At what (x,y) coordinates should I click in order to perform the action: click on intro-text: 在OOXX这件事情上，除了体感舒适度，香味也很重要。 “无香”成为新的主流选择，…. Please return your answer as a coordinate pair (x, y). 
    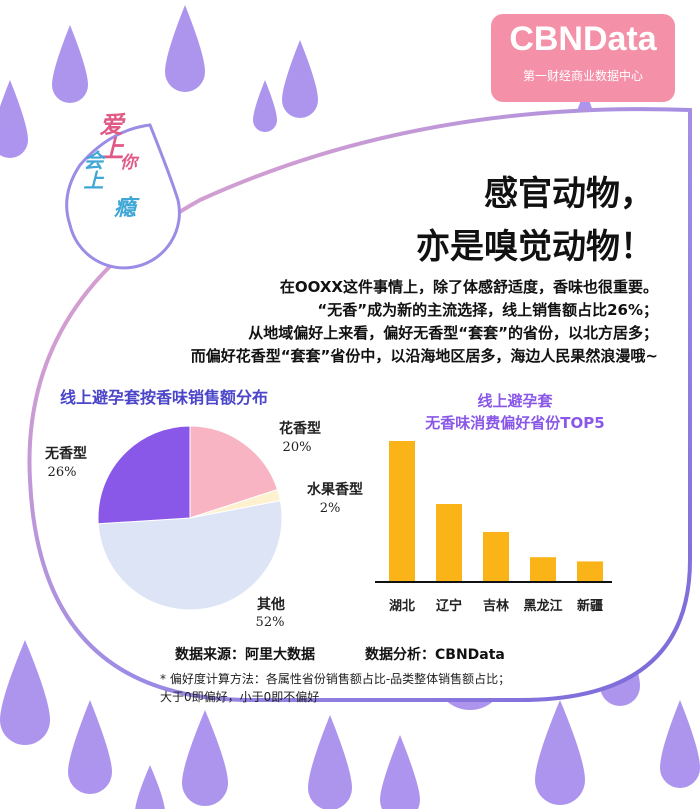
    Looking at the image, I should click on (358, 322).